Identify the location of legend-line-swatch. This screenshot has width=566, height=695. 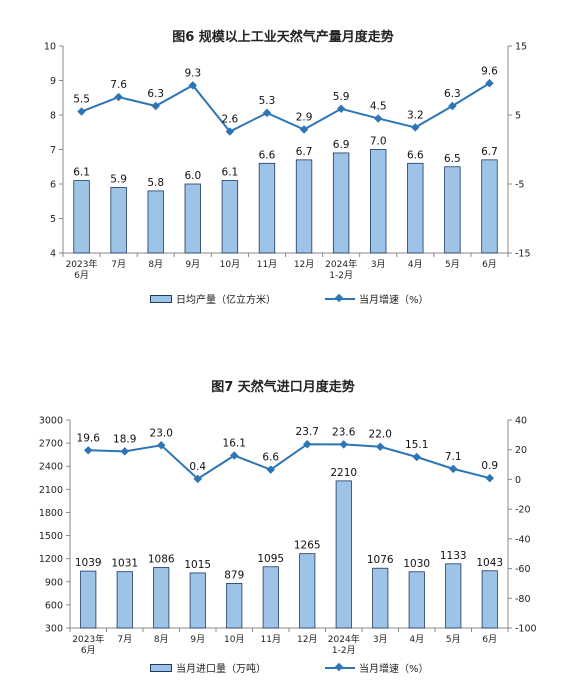
(340, 668).